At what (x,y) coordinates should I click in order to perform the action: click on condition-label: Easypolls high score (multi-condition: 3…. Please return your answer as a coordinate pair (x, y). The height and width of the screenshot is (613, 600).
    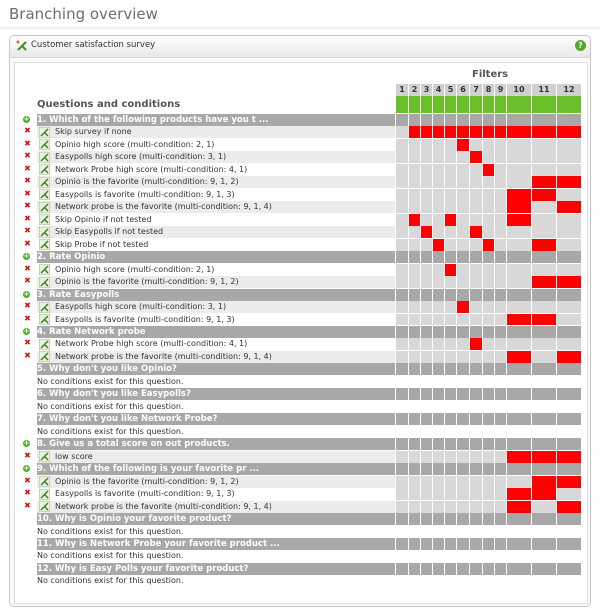
    Looking at the image, I should click on (141, 307).